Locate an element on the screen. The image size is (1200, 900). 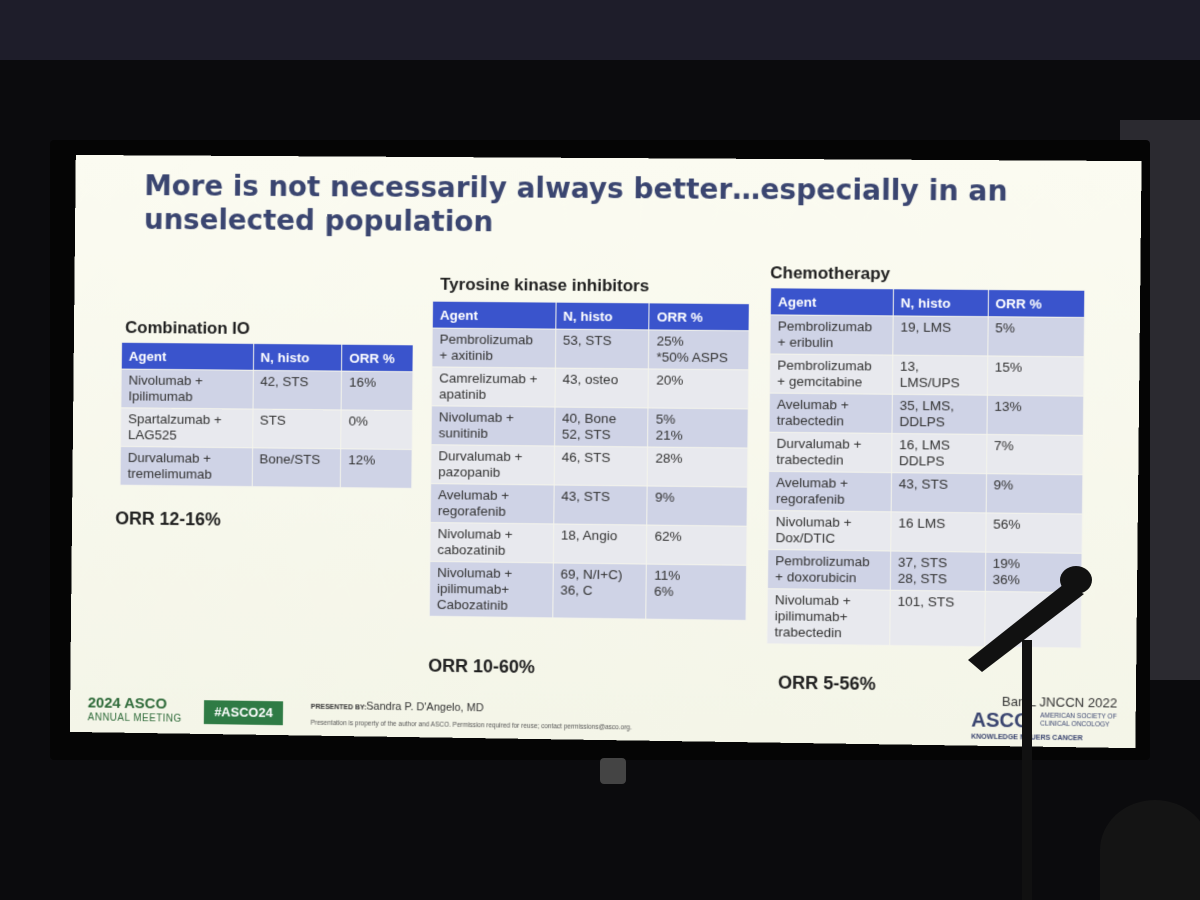
table-cell: Nivolumab + cabozatinib is located at coordinates (492, 543).